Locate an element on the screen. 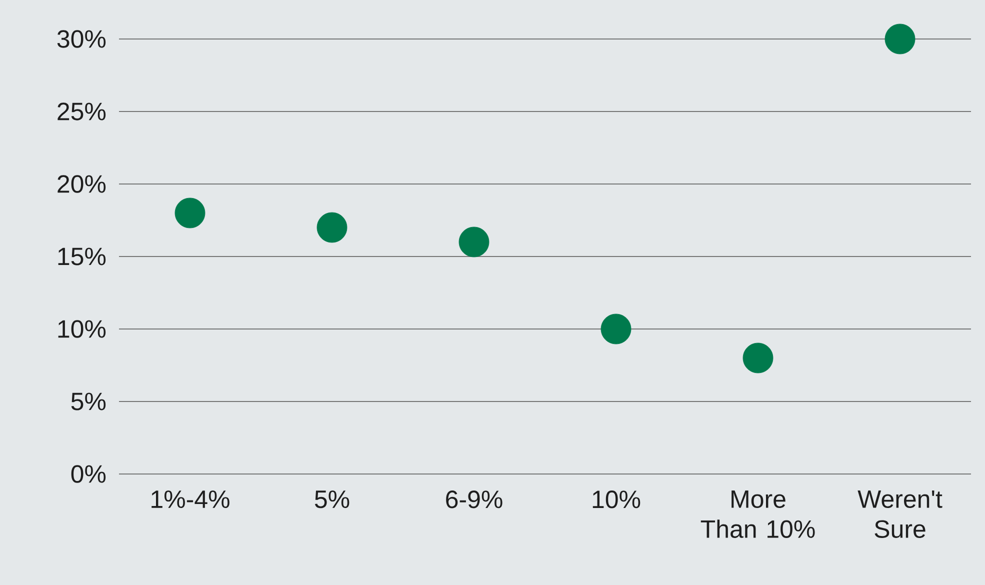 The image size is (985, 585). x-tick-label: 6-9% is located at coordinates (474, 499).